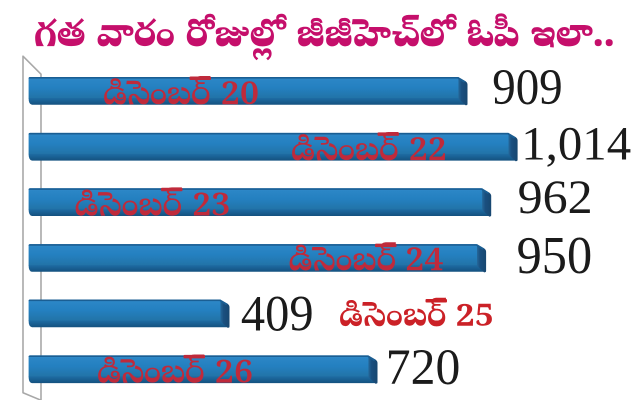  Describe the element at coordinates (555, 197) in the screenshot. I see `svg-text: 962` at that location.